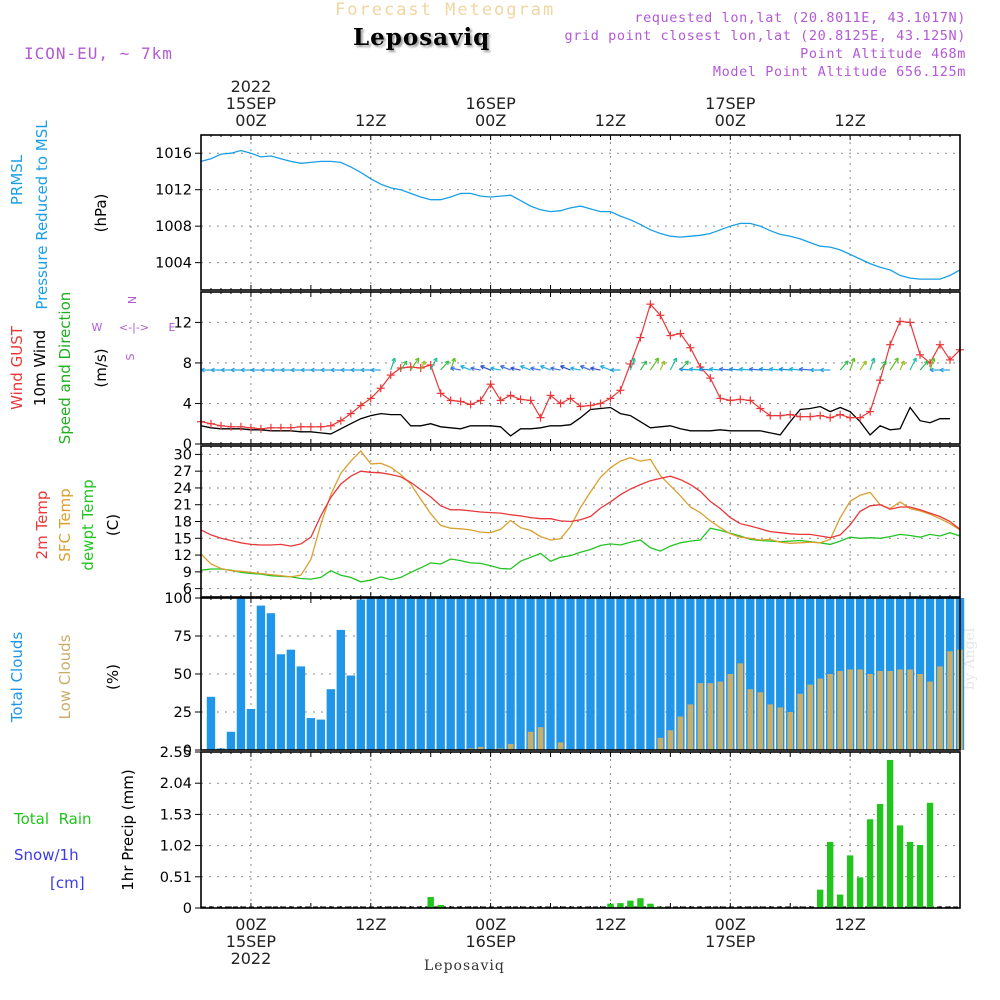 This screenshot has width=1000, height=1000. Describe the element at coordinates (580, 521) in the screenshot. I see `panel-frame-temp` at that location.